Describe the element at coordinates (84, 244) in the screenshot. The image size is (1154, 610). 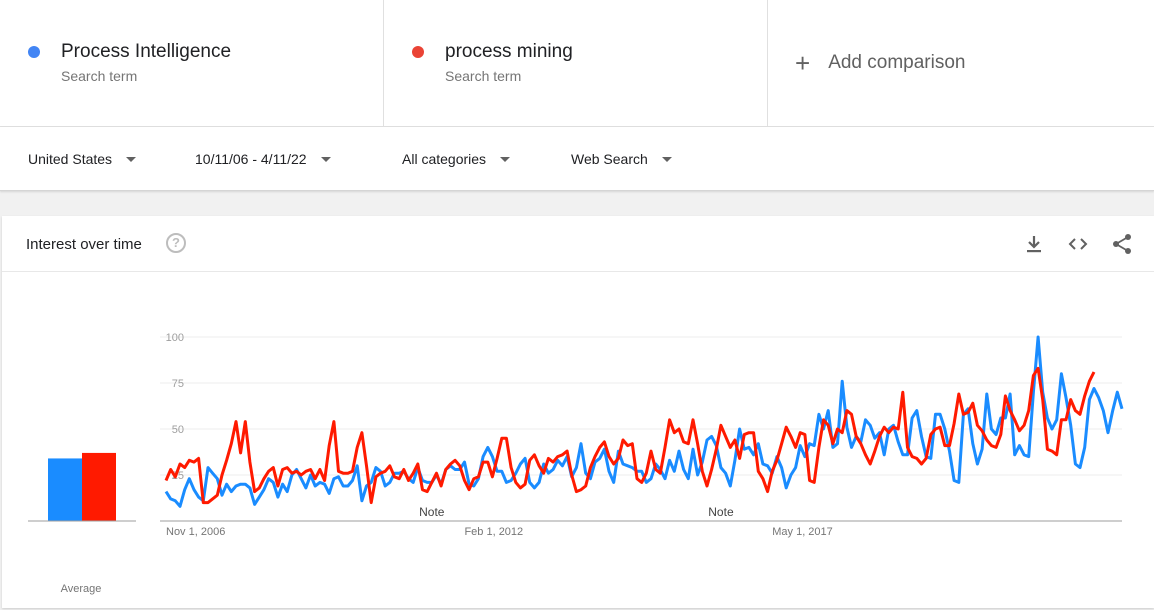
I see `card-title: Interest over time` at that location.